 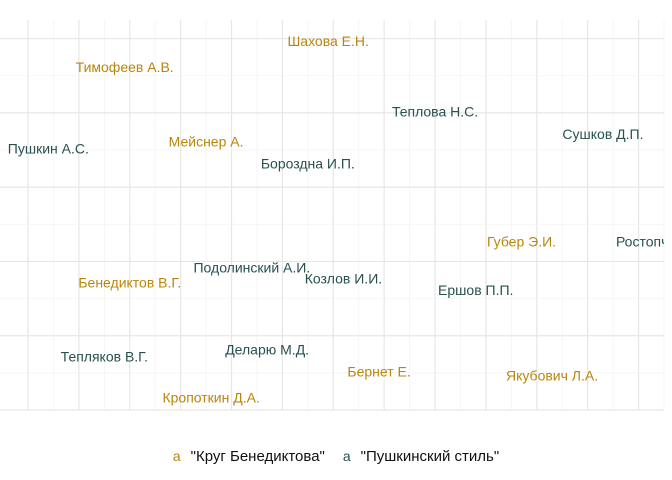 What do you see at coordinates (644, 242) in the screenshot?
I see `point-label: Ростопчина` at bounding box center [644, 242].